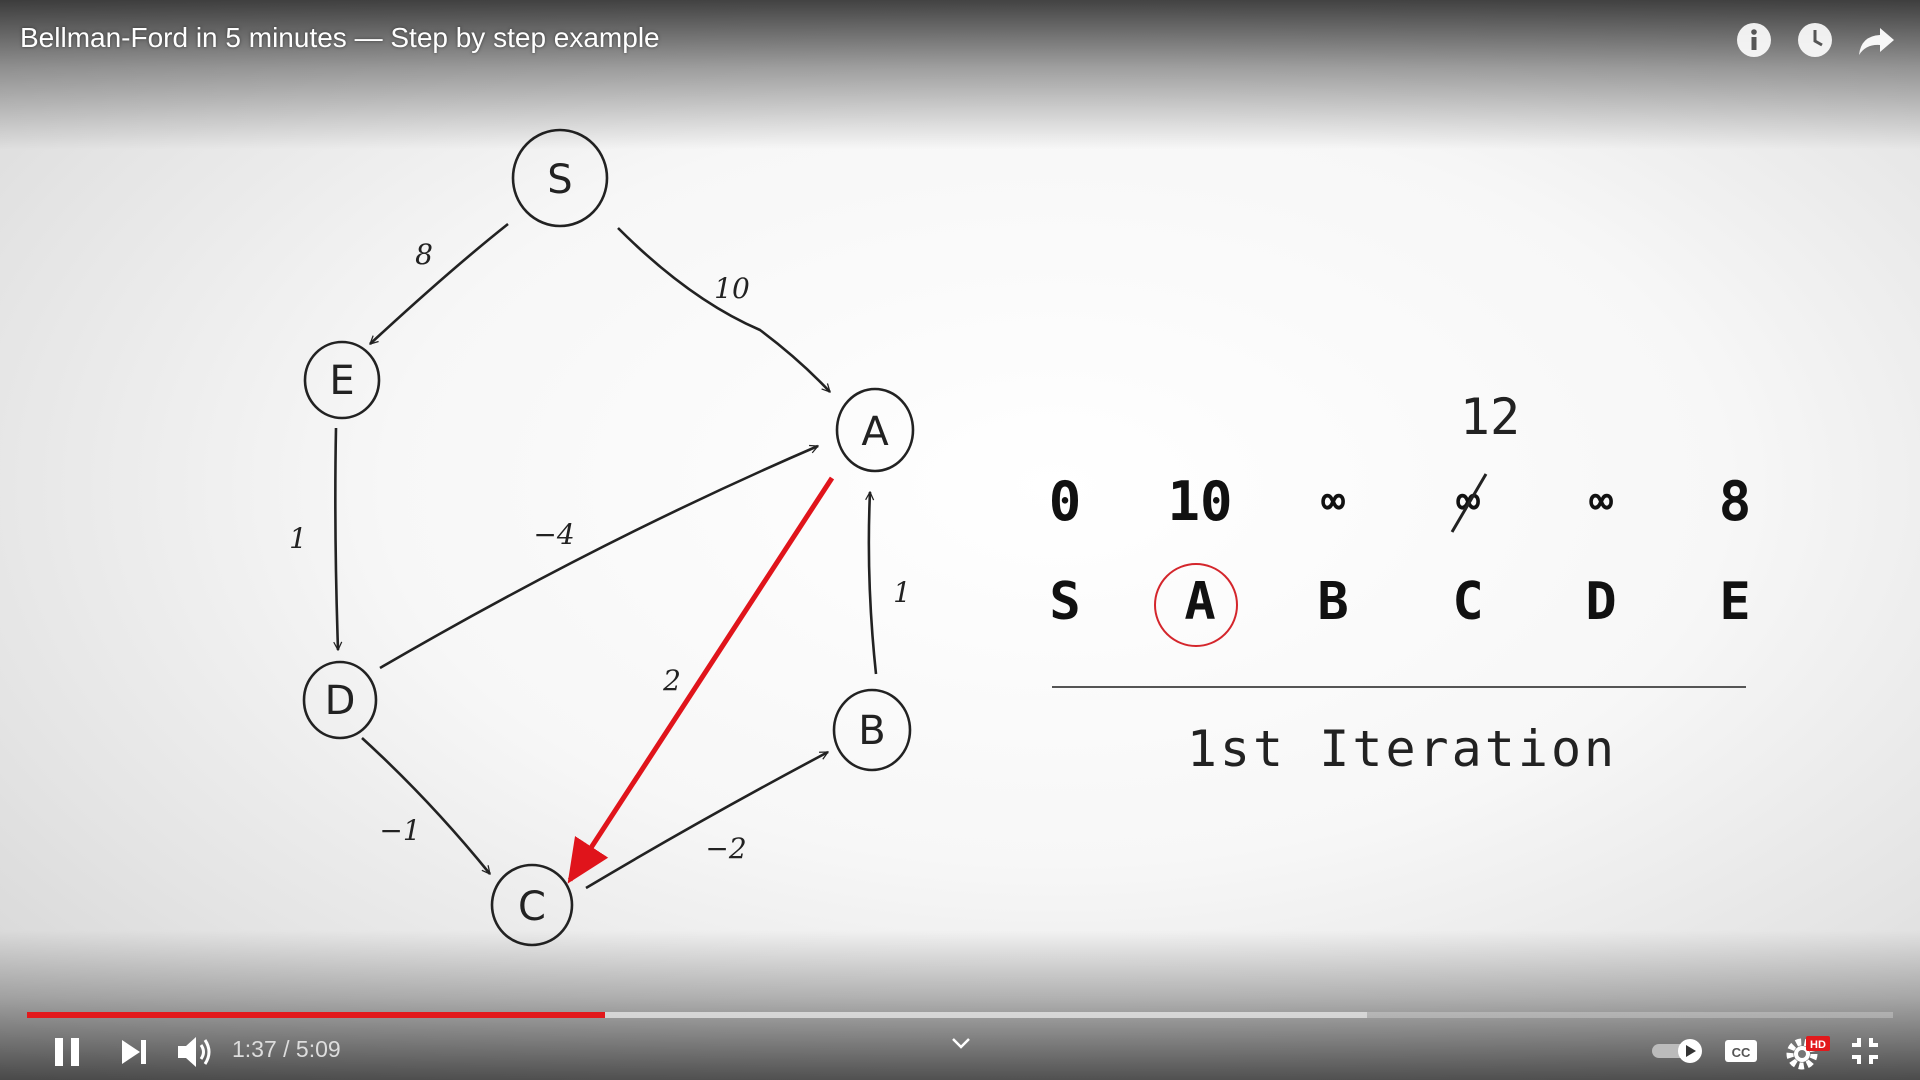  I want to click on node-a: A, so click(875, 430).